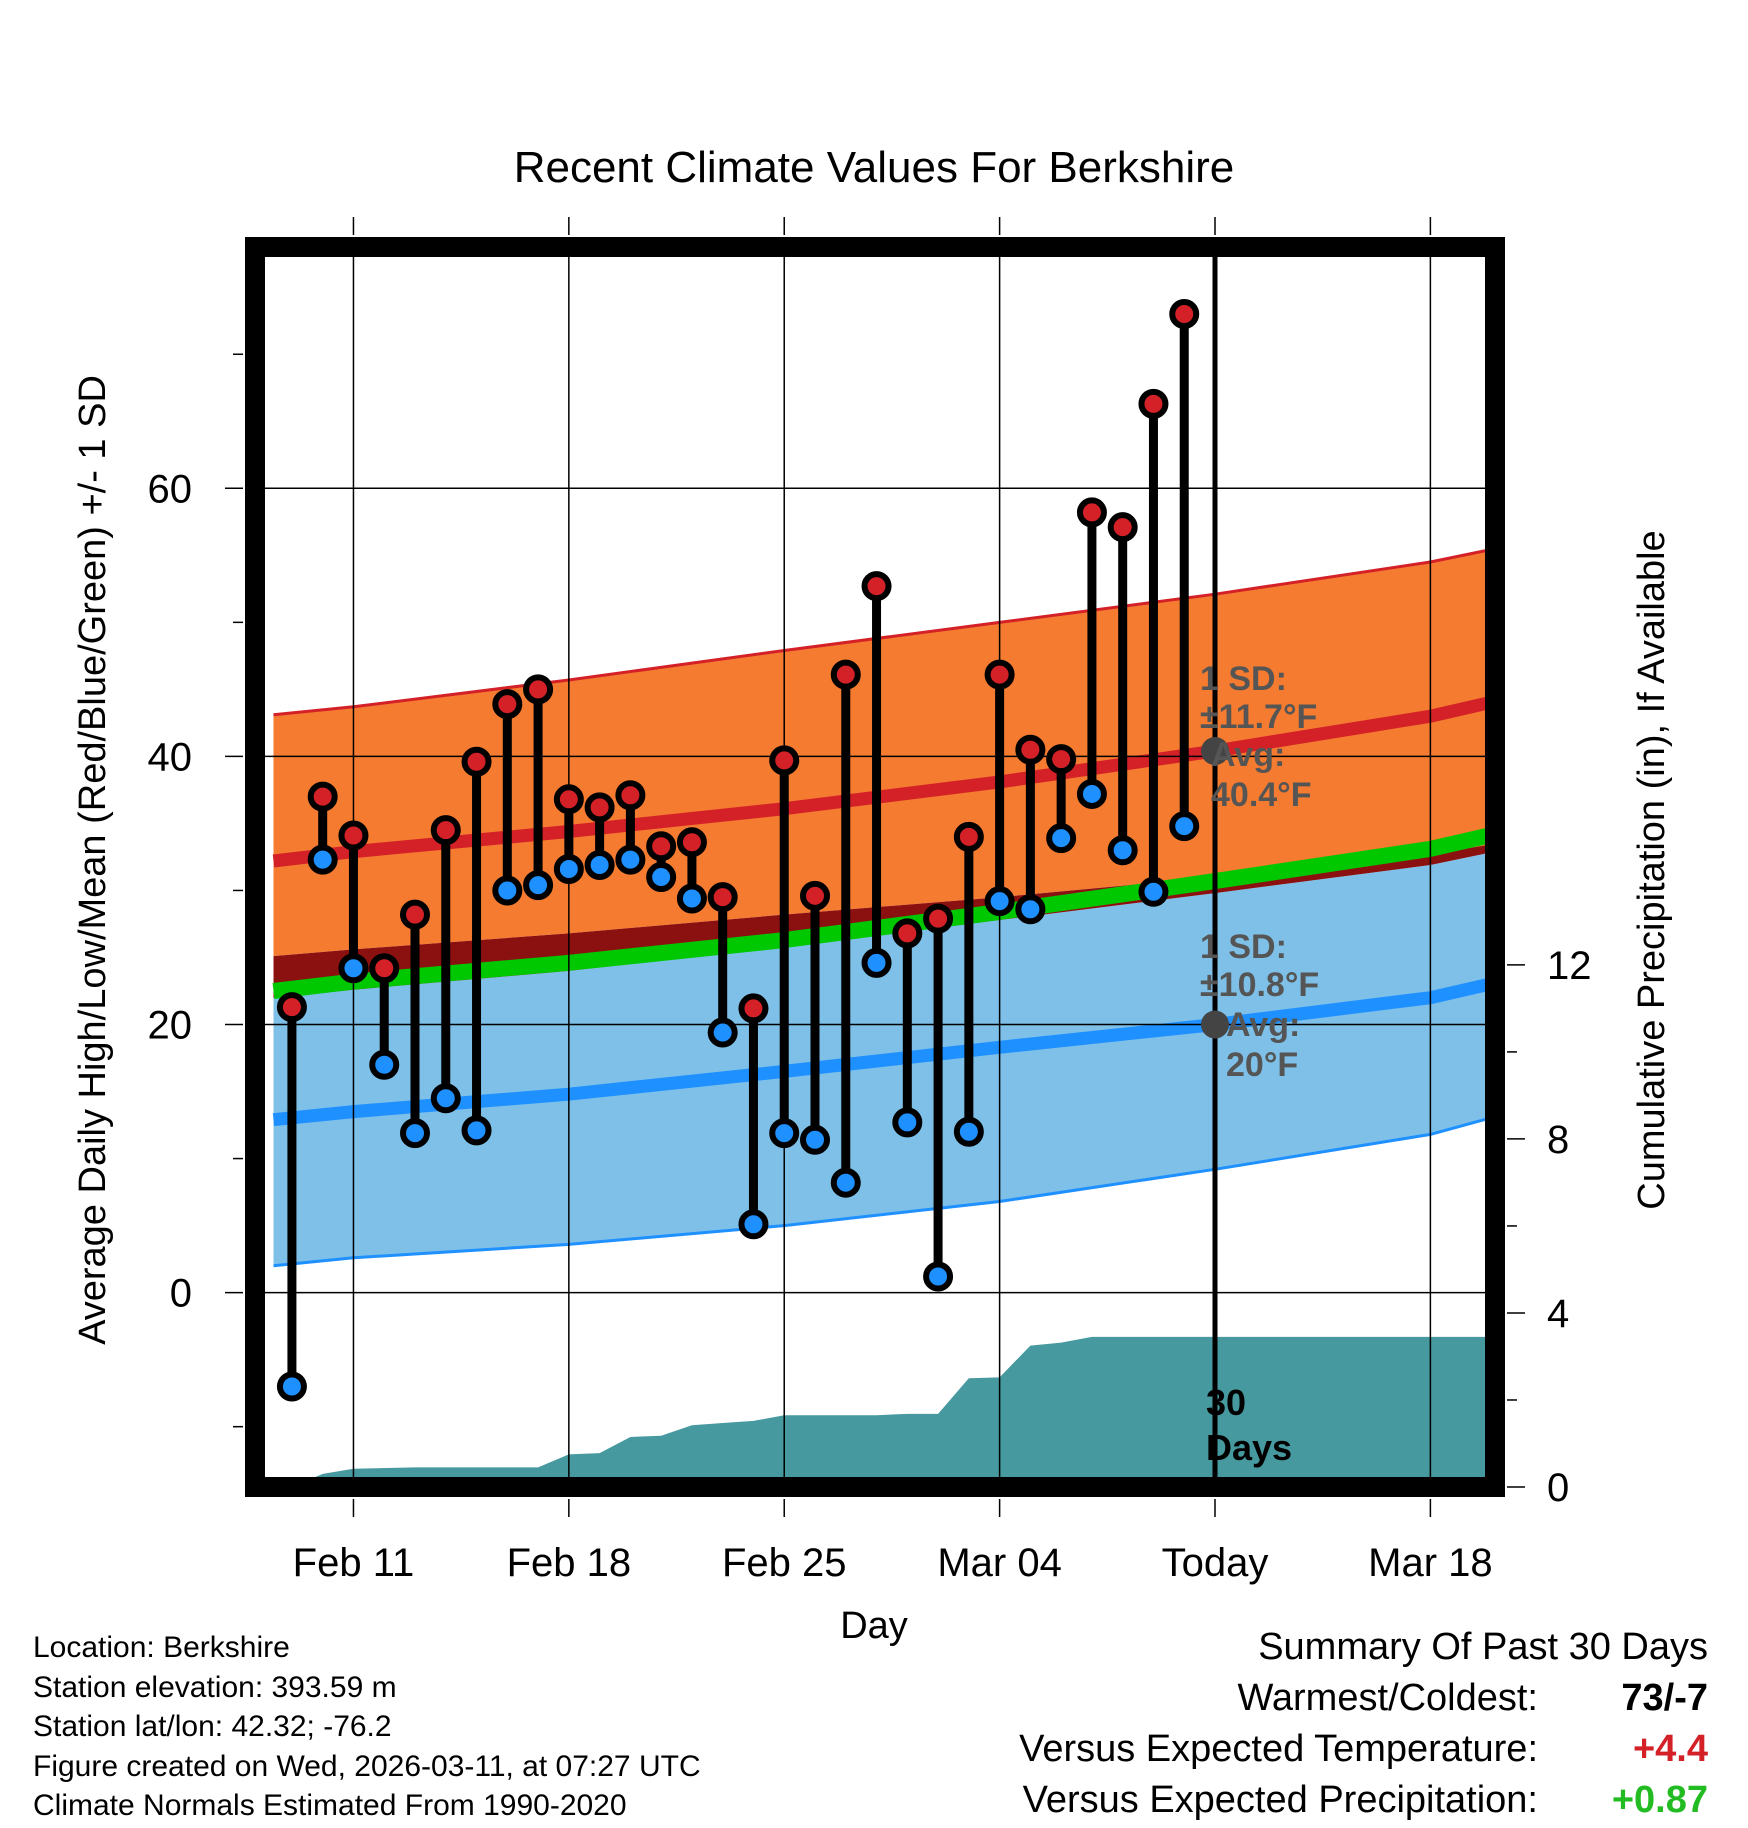 This screenshot has width=1748, height=1828. Describe the element at coordinates (1558, 1314) in the screenshot. I see `y2-tick-label: 4` at that location.